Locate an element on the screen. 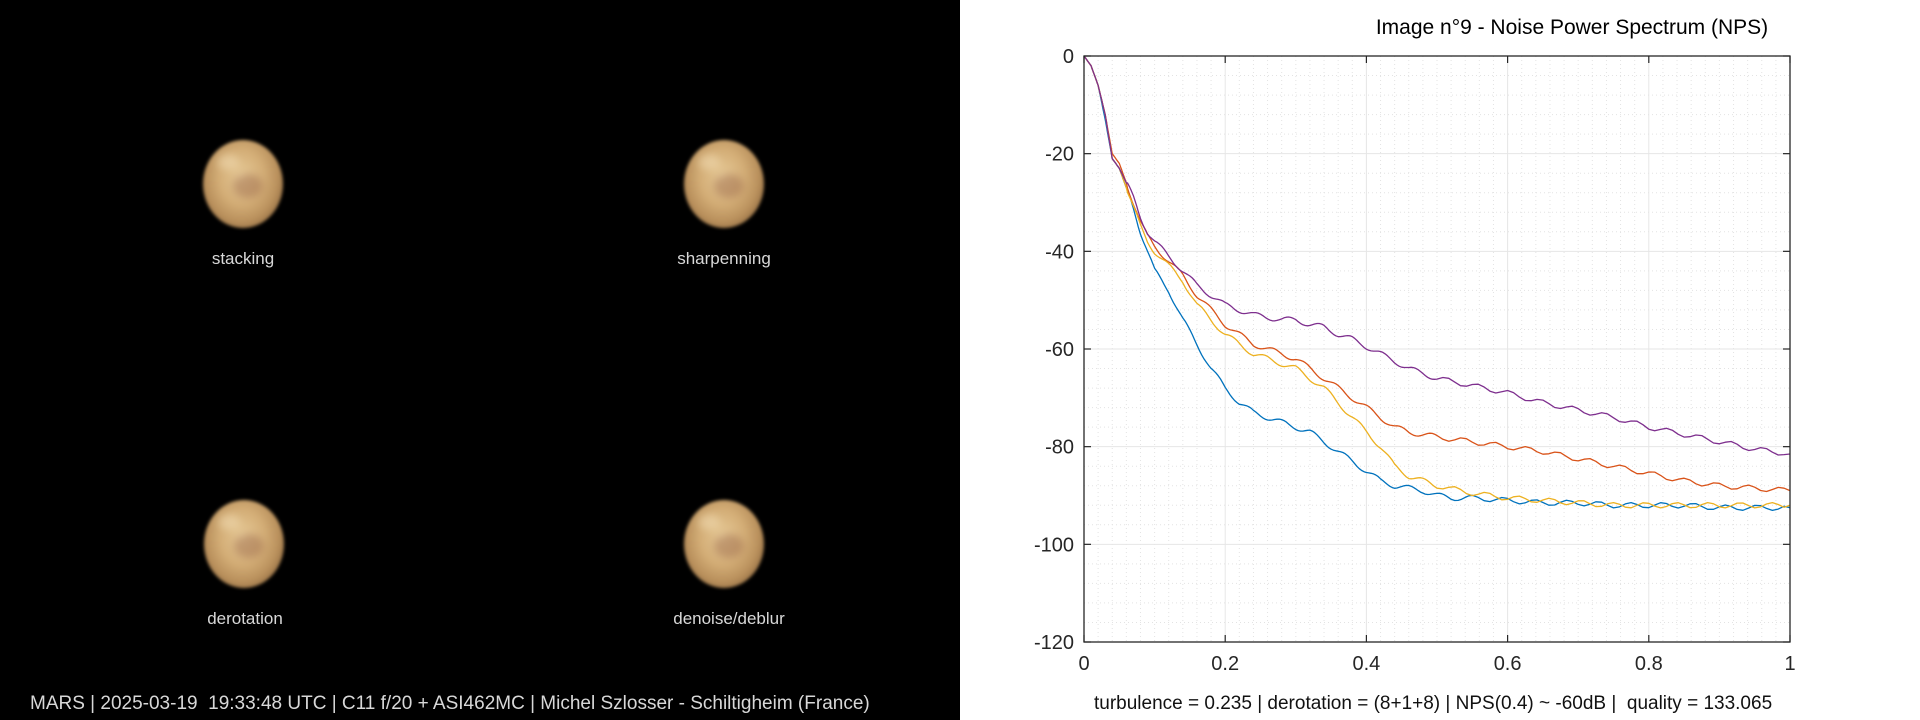  panel-label-sharpenning: sharpenning is located at coordinates (724, 258).